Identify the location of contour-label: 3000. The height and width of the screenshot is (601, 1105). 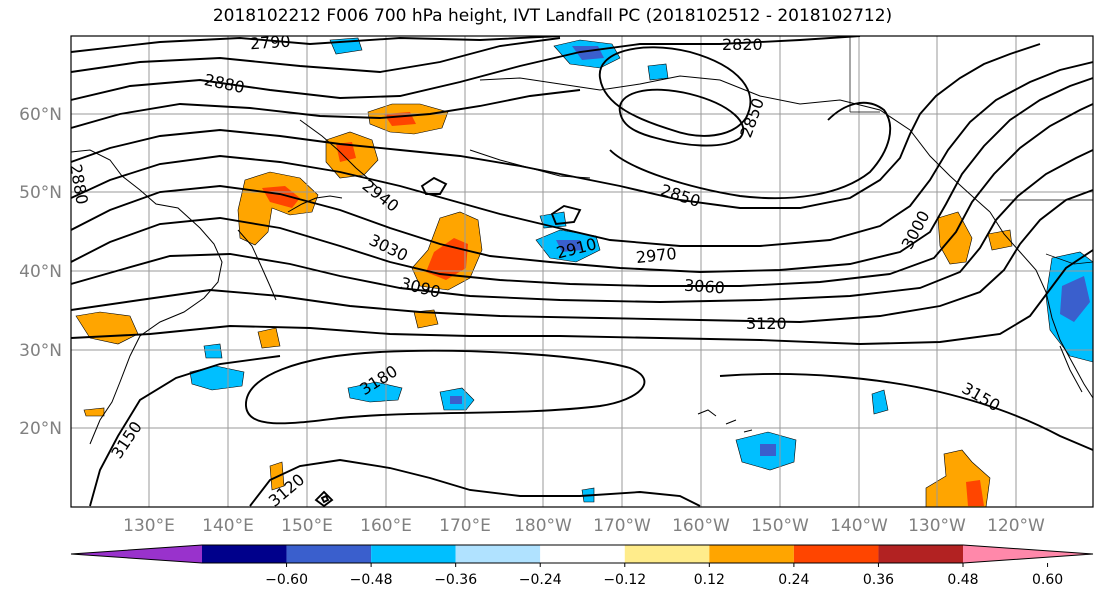
(916, 229).